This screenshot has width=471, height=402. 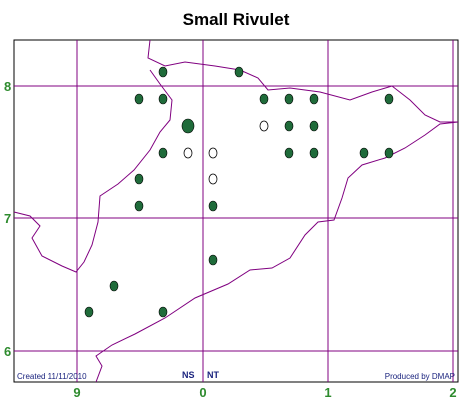 I want to click on zone-label: NT, so click(x=213, y=375).